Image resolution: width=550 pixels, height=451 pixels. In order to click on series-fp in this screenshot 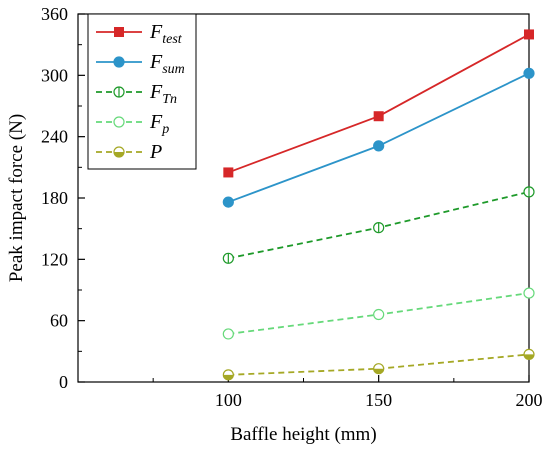, I will do `click(378, 313)`.